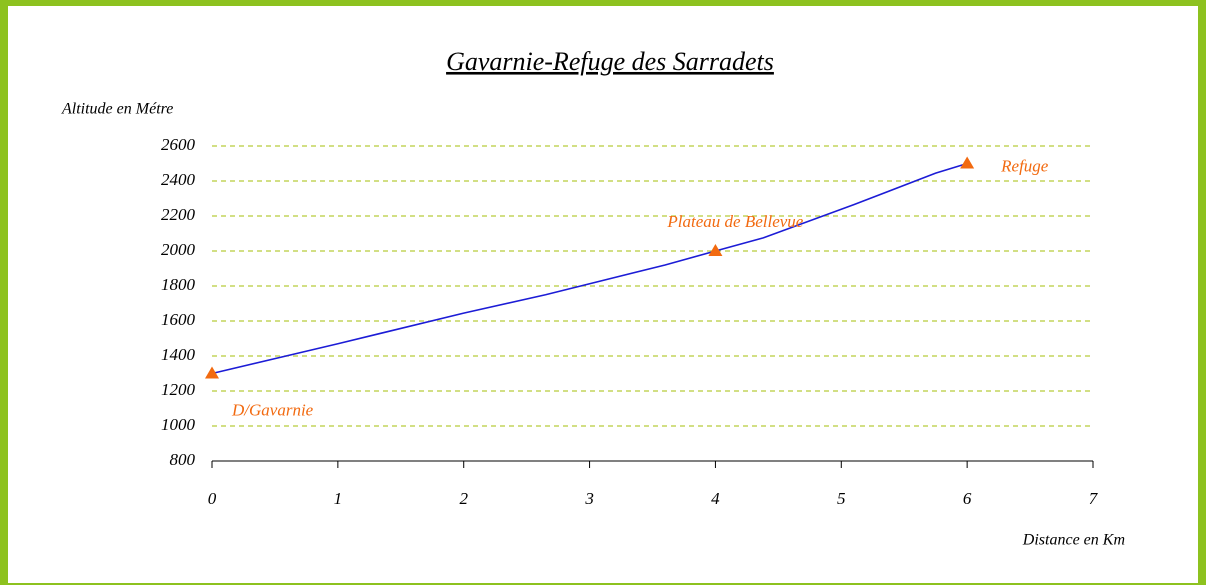  I want to click on x-axis-label: Distance en Km, so click(1073, 540).